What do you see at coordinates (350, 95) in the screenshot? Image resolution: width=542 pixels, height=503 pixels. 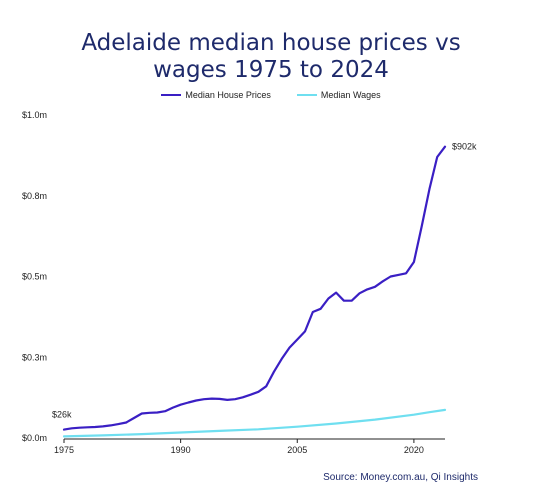 I see `legend-label-wages: Median Wages` at bounding box center [350, 95].